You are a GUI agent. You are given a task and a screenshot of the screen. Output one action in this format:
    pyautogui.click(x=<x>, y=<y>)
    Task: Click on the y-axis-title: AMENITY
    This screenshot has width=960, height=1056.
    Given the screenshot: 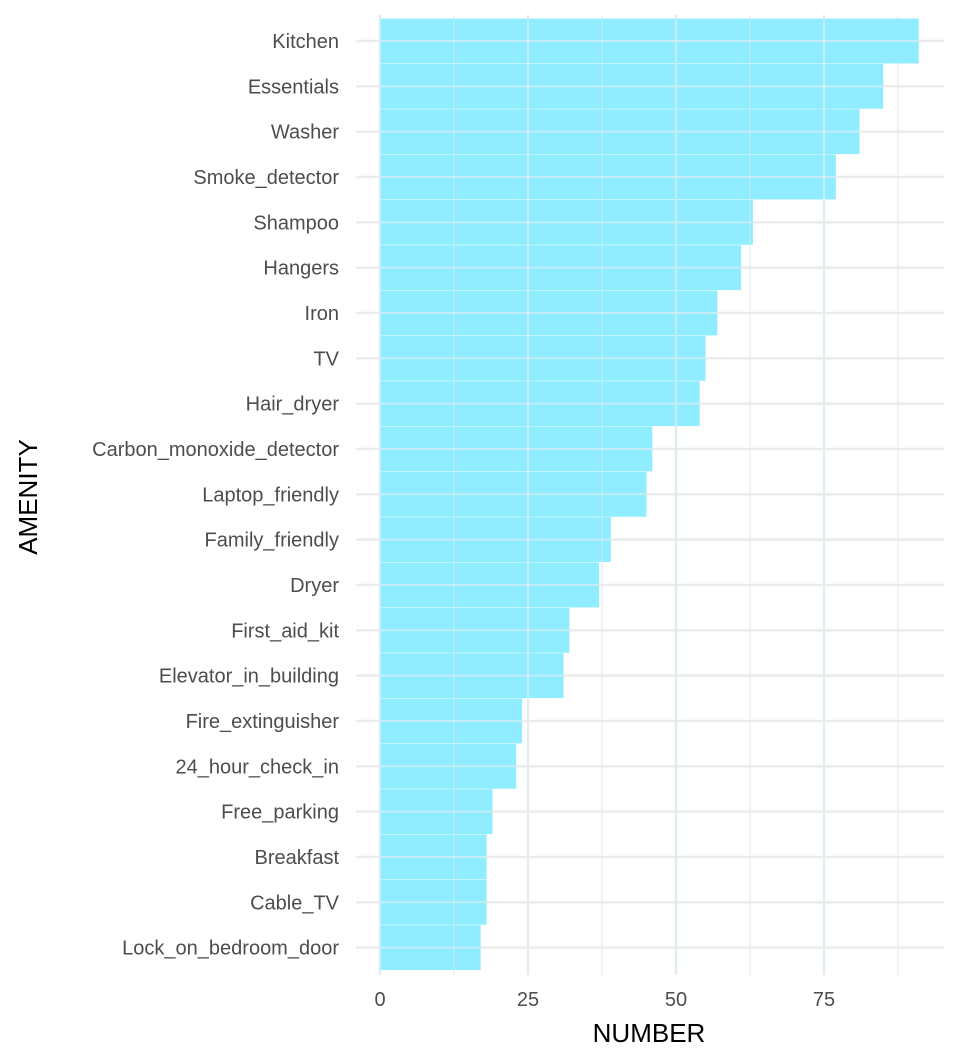 What is the action you would take?
    pyautogui.click(x=28, y=497)
    